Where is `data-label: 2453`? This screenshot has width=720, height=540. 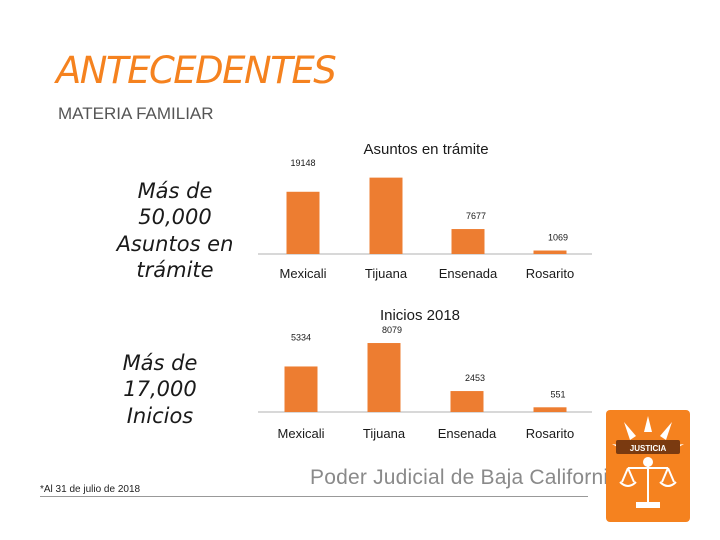 data-label: 2453 is located at coordinates (475, 378).